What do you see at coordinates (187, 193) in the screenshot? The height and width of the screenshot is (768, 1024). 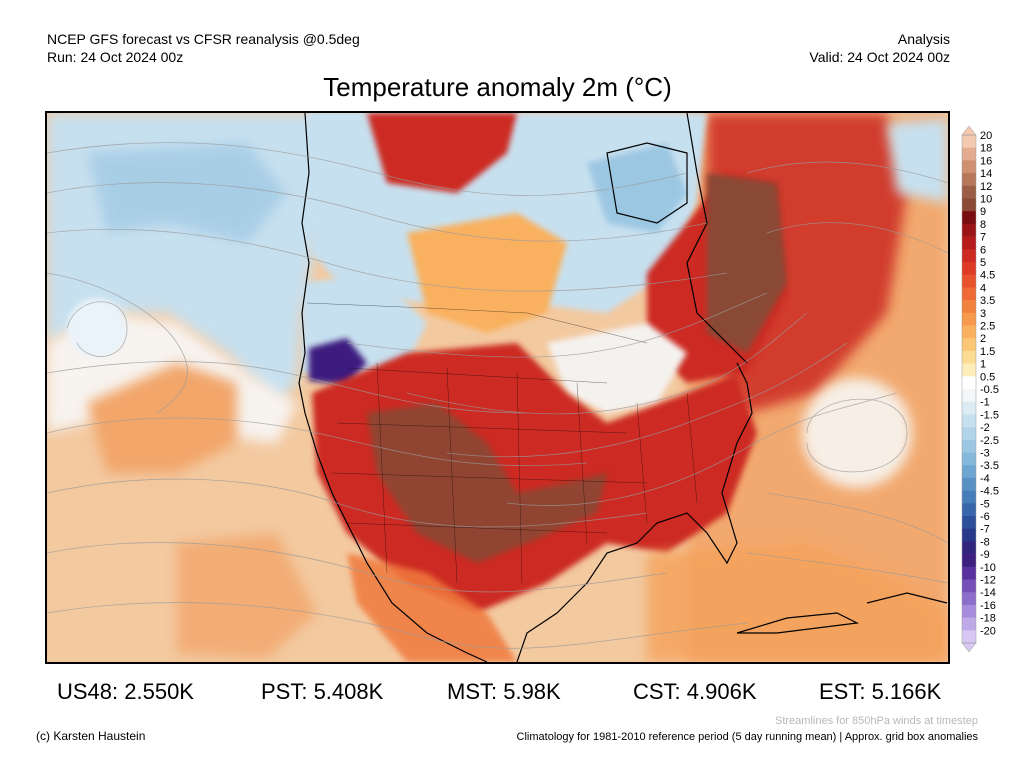 I see `pacific-cold-core` at bounding box center [187, 193].